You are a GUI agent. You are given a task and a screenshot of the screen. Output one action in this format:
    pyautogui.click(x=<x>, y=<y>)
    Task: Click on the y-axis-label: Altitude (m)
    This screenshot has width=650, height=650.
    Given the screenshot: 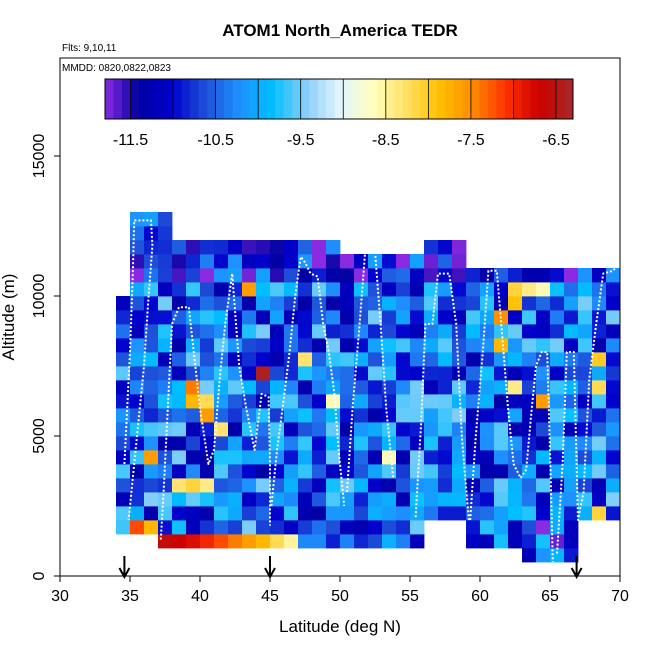 What is the action you would take?
    pyautogui.click(x=9, y=317)
    